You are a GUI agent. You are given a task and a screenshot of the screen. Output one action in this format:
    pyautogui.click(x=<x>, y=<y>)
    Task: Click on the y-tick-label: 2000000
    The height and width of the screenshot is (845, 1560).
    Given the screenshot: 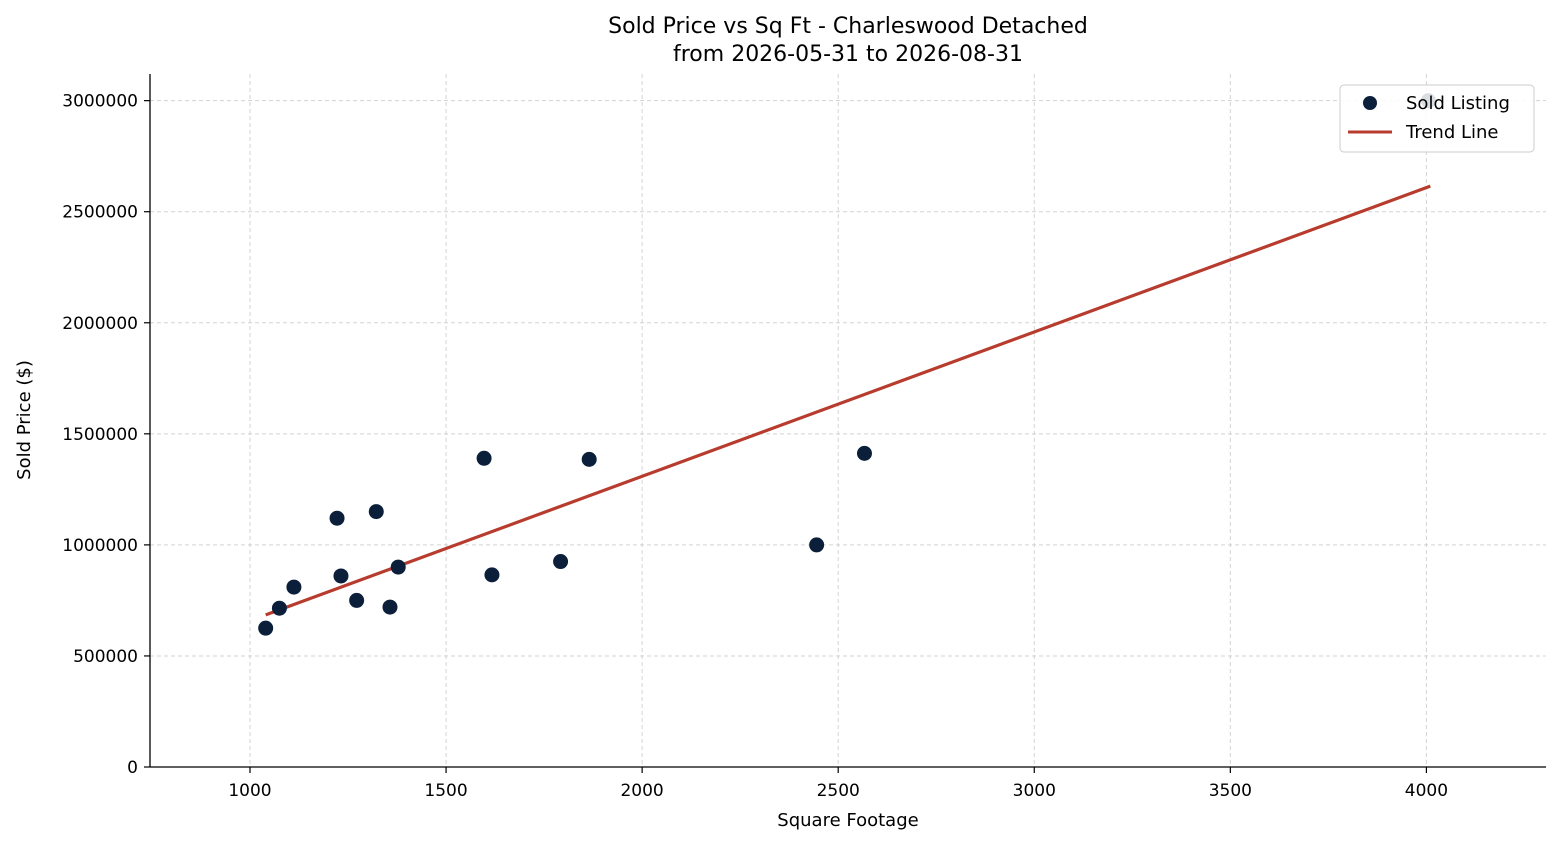 What is the action you would take?
    pyautogui.click(x=100, y=324)
    